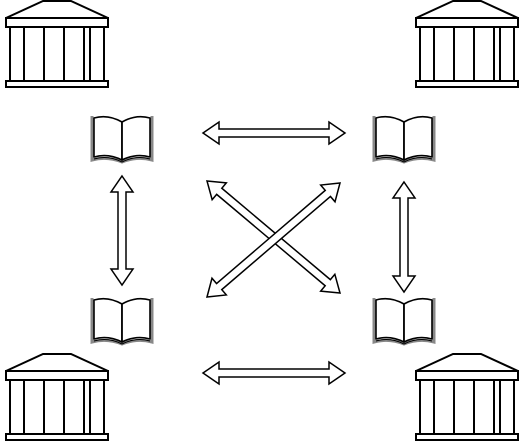  What do you see at coordinates (404, 237) in the screenshot?
I see `exchange-right-arrow` at bounding box center [404, 237].